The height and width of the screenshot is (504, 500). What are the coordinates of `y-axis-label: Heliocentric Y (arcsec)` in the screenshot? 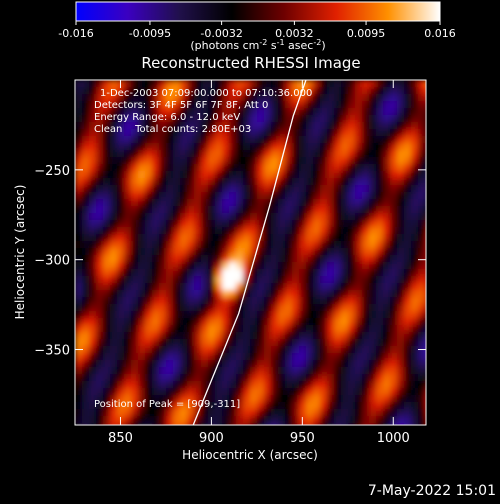 It's located at (20, 252).